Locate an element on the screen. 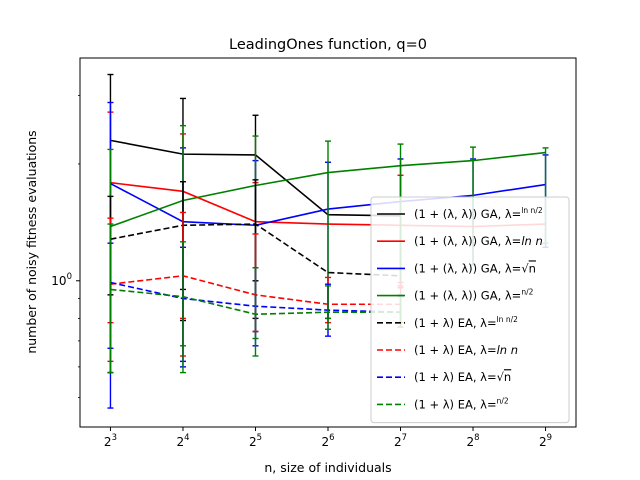 The image size is (640, 480). x-axis-ticks: 23 24 25 26 27 28 29 is located at coordinates (328, 438).